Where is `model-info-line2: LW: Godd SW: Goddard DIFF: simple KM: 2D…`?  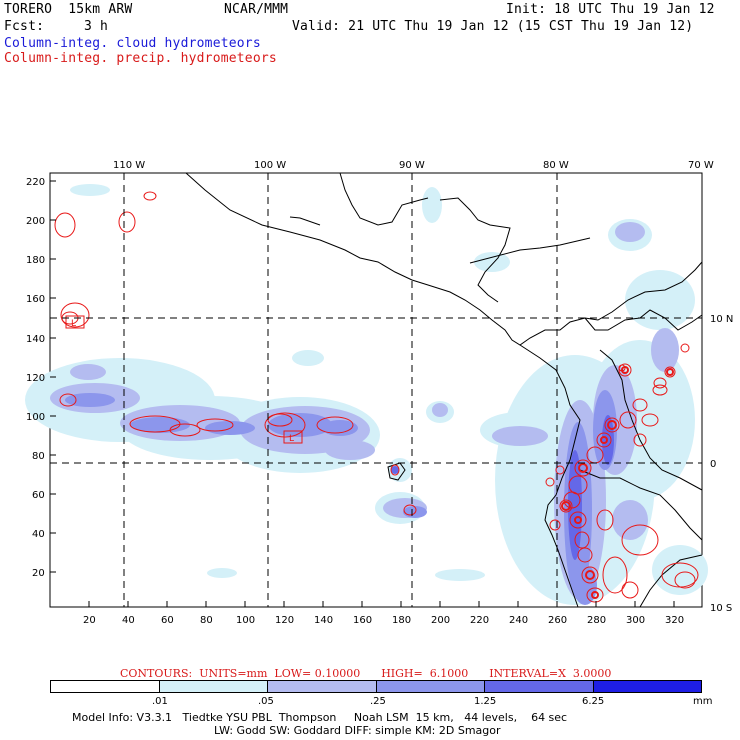 model-info-line2: LW: Godd SW: Goddard DIFF: simple KM: 2D… is located at coordinates (357, 730).